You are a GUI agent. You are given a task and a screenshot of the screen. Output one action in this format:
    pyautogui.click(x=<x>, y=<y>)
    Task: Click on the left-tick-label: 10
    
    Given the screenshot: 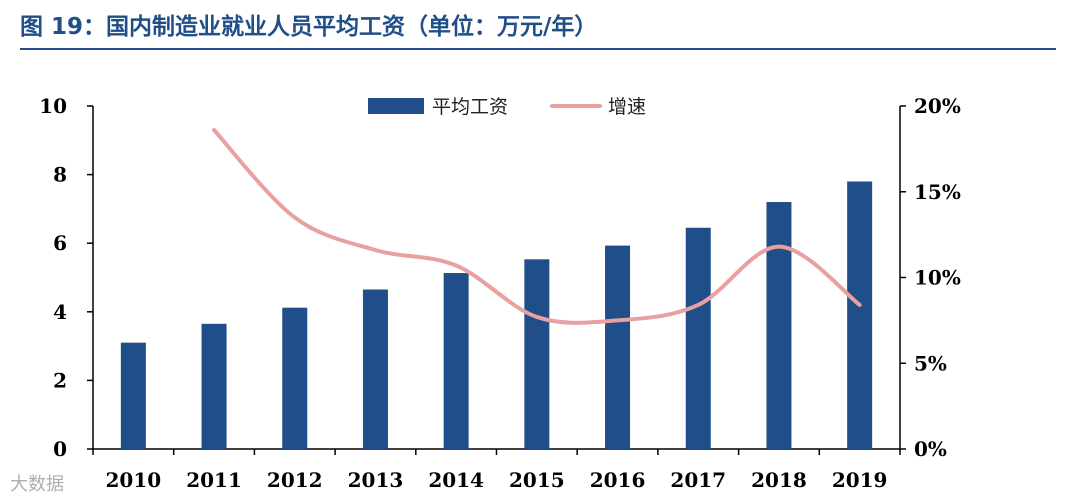 What is the action you would take?
    pyautogui.click(x=53, y=106)
    